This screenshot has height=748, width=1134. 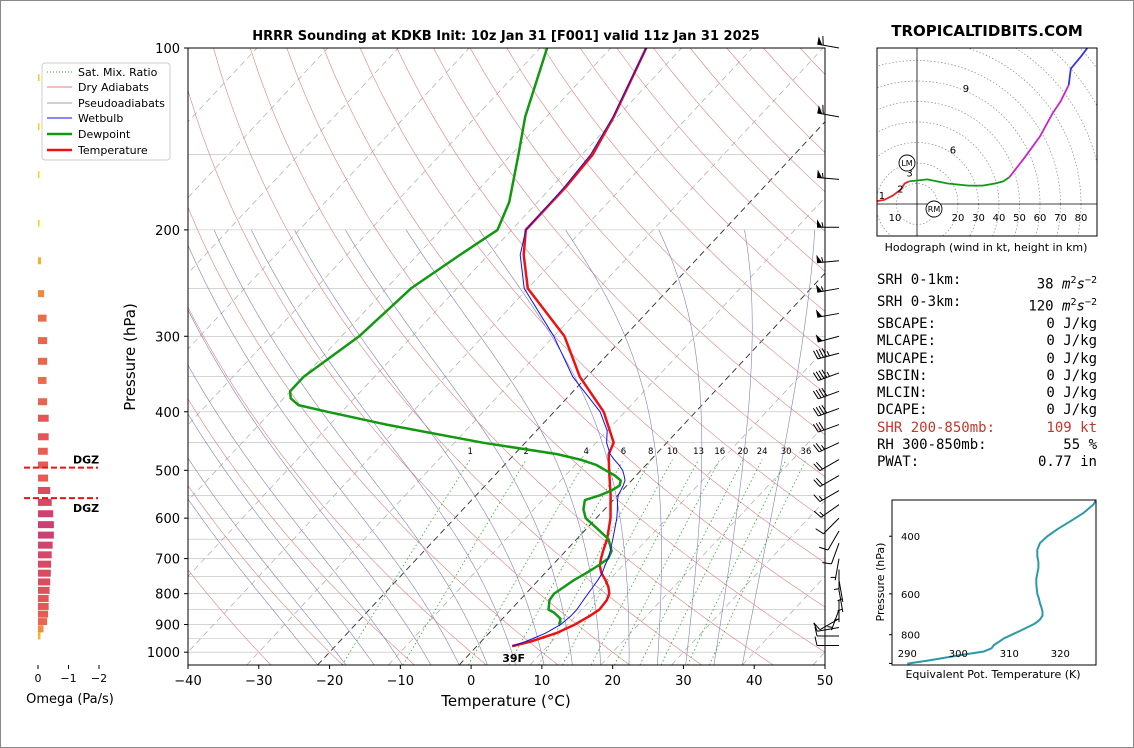 I want to click on x-tick-label: 10, so click(x=542, y=681).